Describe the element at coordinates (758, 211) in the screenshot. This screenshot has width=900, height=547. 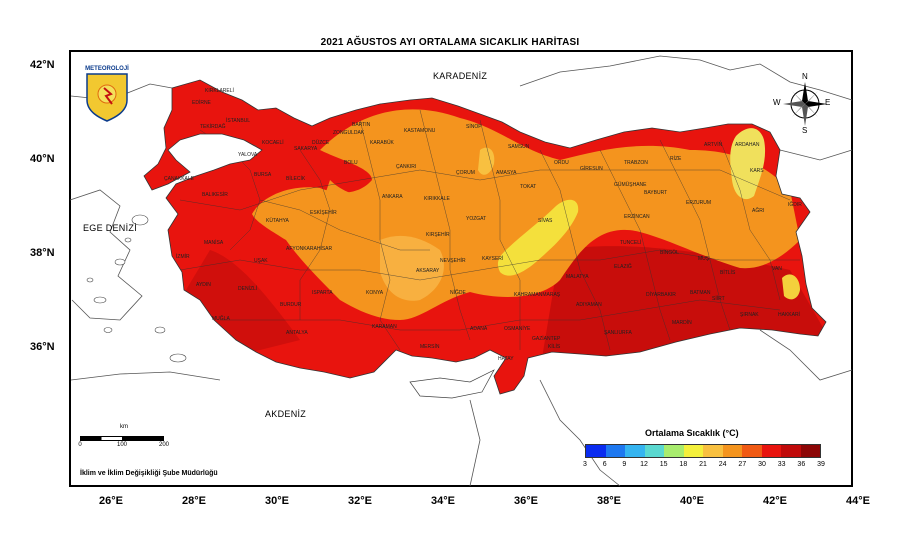
I see `city-label: AĞRI` at that location.